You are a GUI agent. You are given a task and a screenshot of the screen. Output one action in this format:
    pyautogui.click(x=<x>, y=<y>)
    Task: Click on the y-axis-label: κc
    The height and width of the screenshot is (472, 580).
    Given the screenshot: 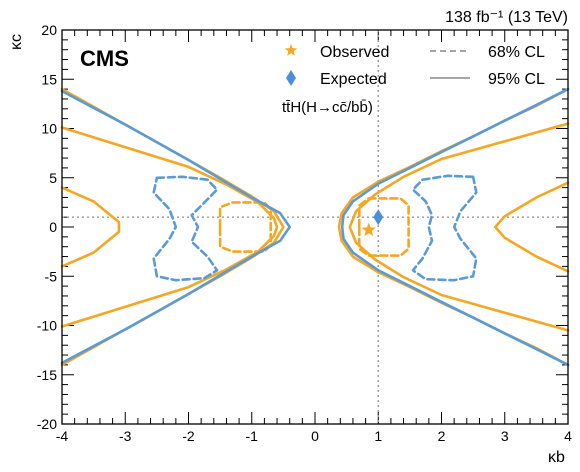 What is the action you would take?
    pyautogui.click(x=16, y=42)
    